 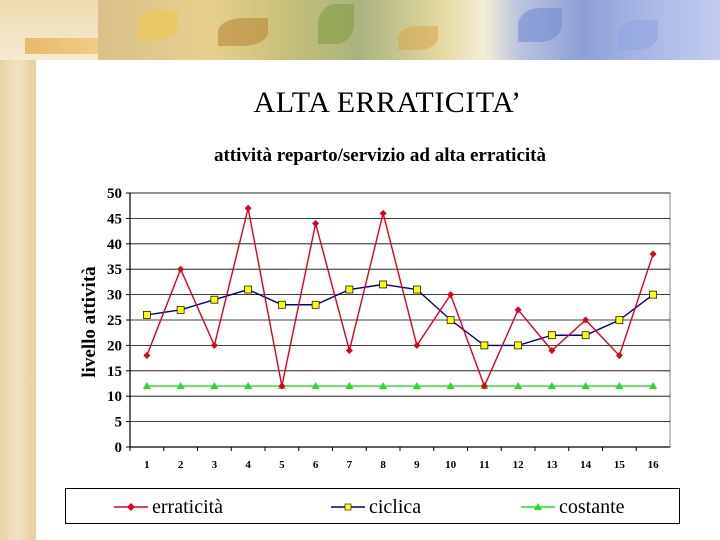 What do you see at coordinates (409, 30) in the screenshot?
I see `decorative-banner` at bounding box center [409, 30].